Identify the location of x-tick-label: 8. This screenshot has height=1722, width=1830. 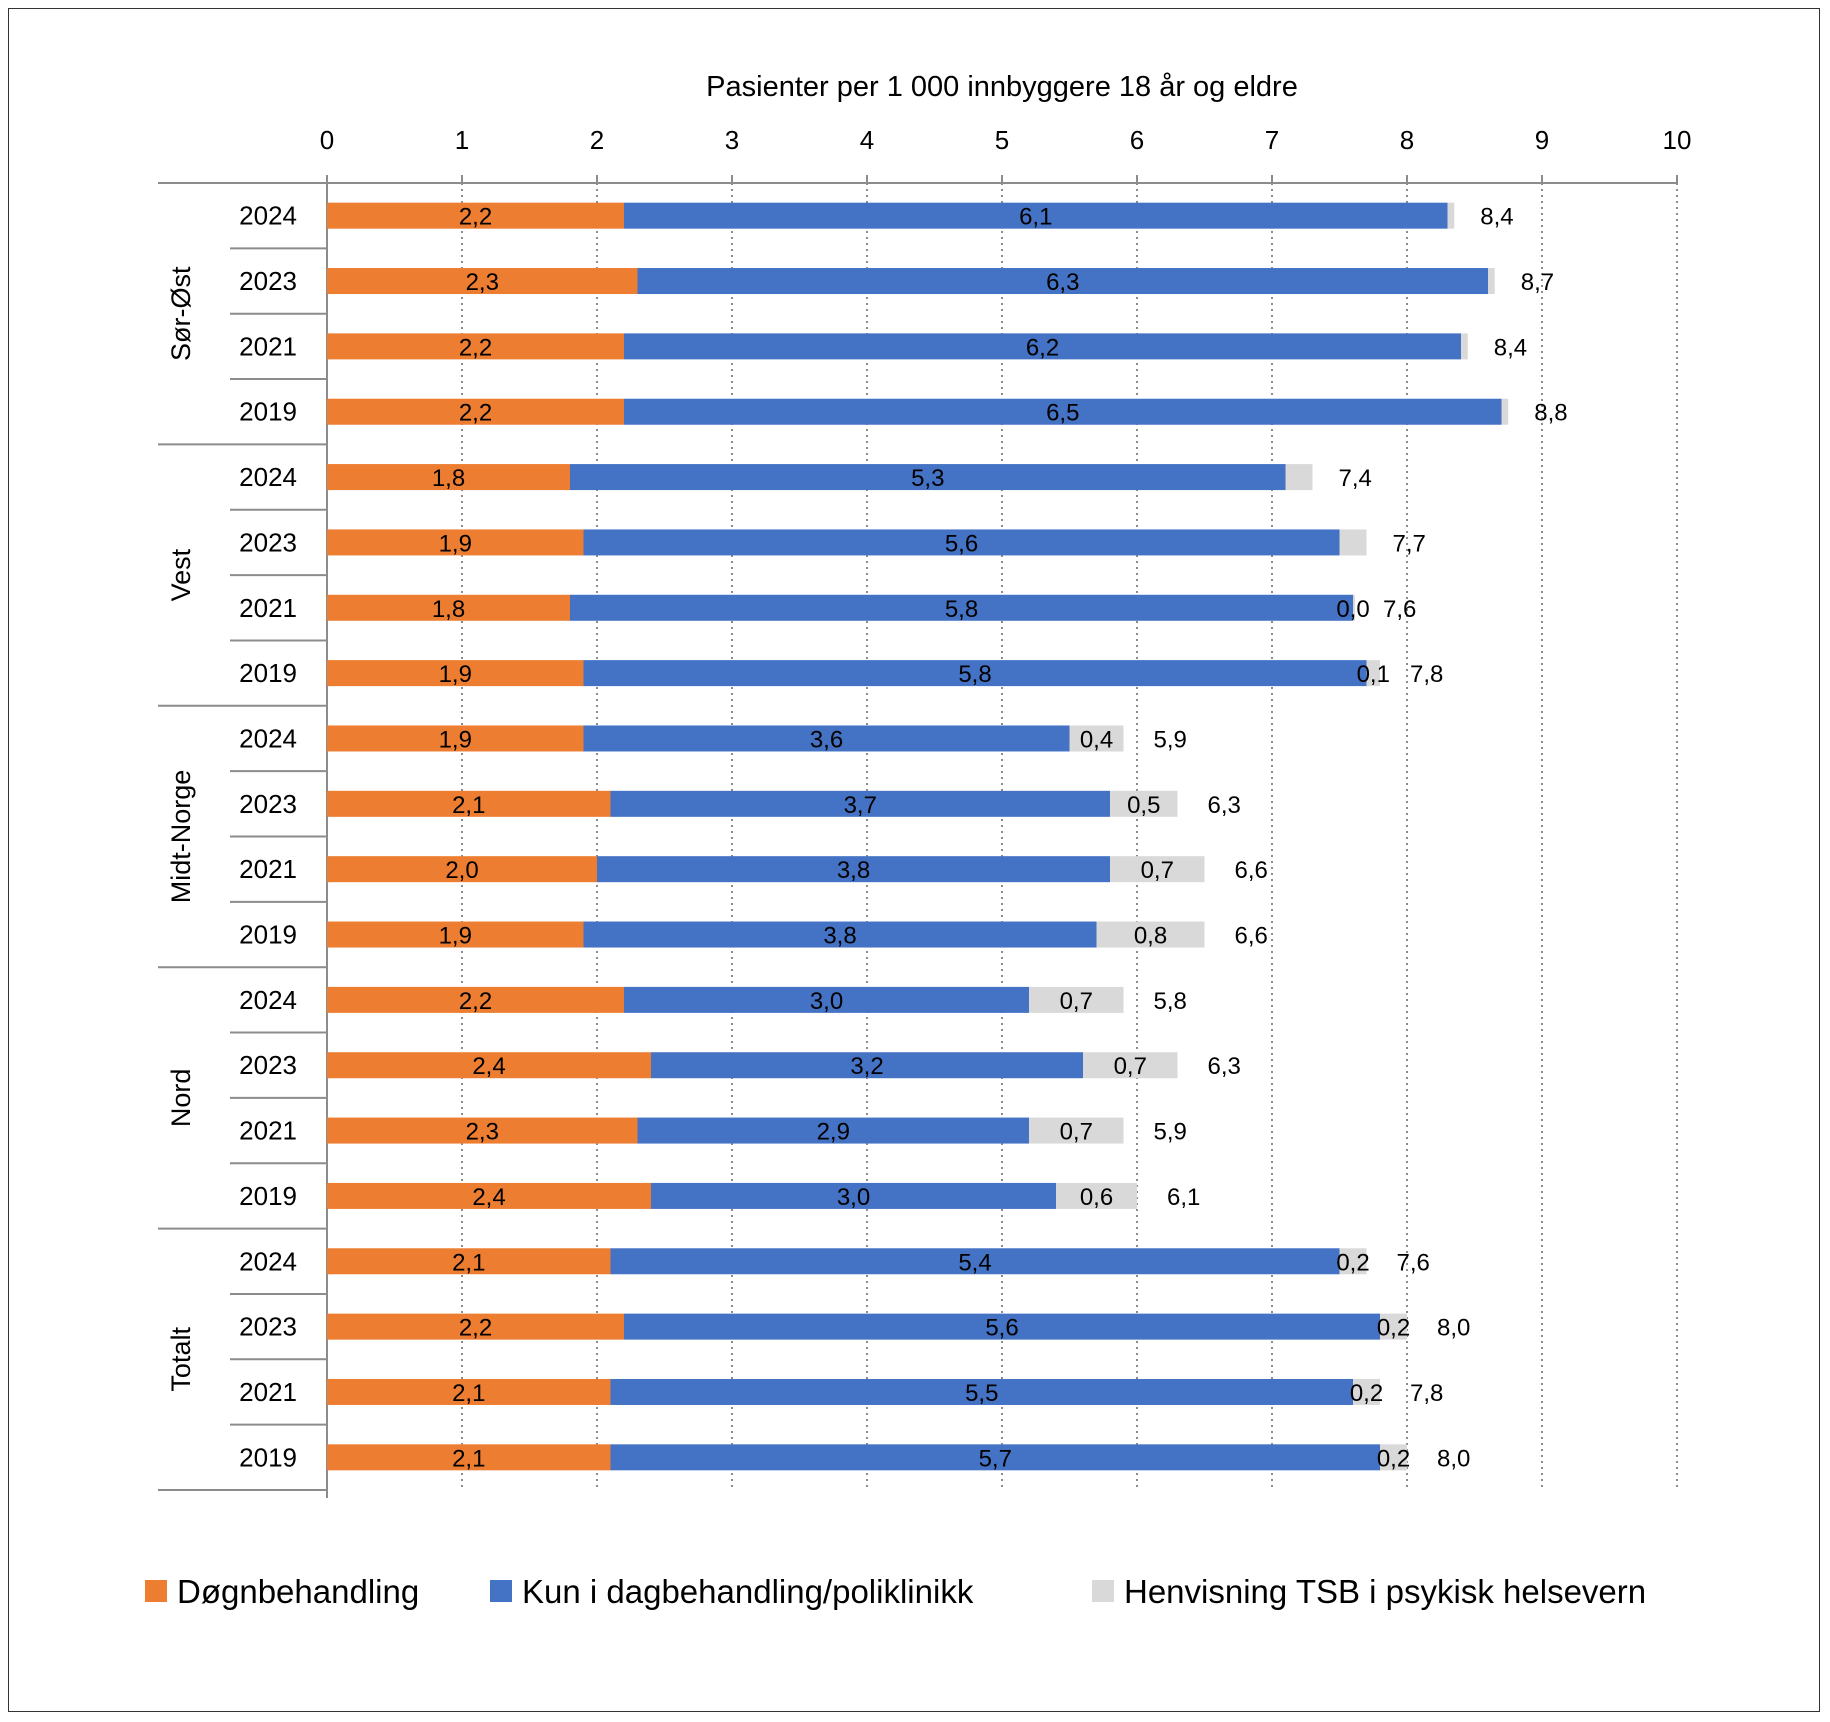
(1407, 140).